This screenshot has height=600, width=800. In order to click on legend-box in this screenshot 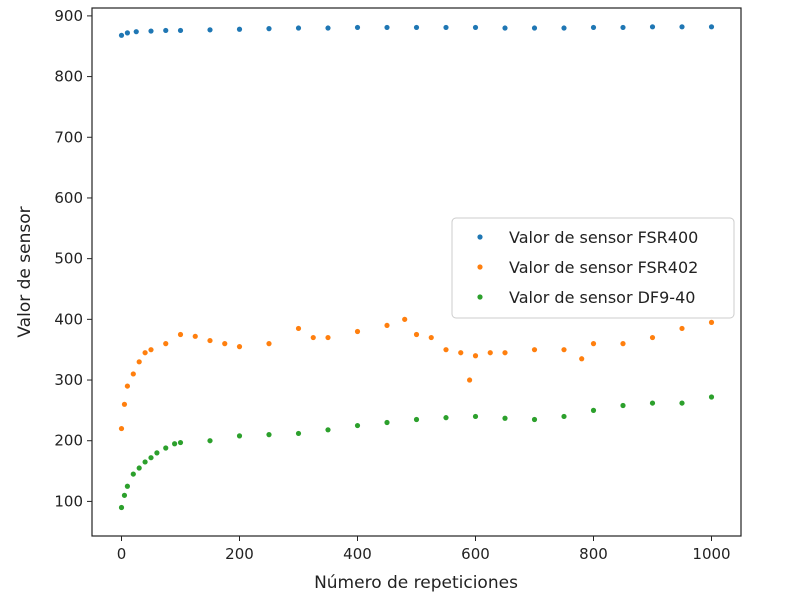, I will do `click(593, 268)`.